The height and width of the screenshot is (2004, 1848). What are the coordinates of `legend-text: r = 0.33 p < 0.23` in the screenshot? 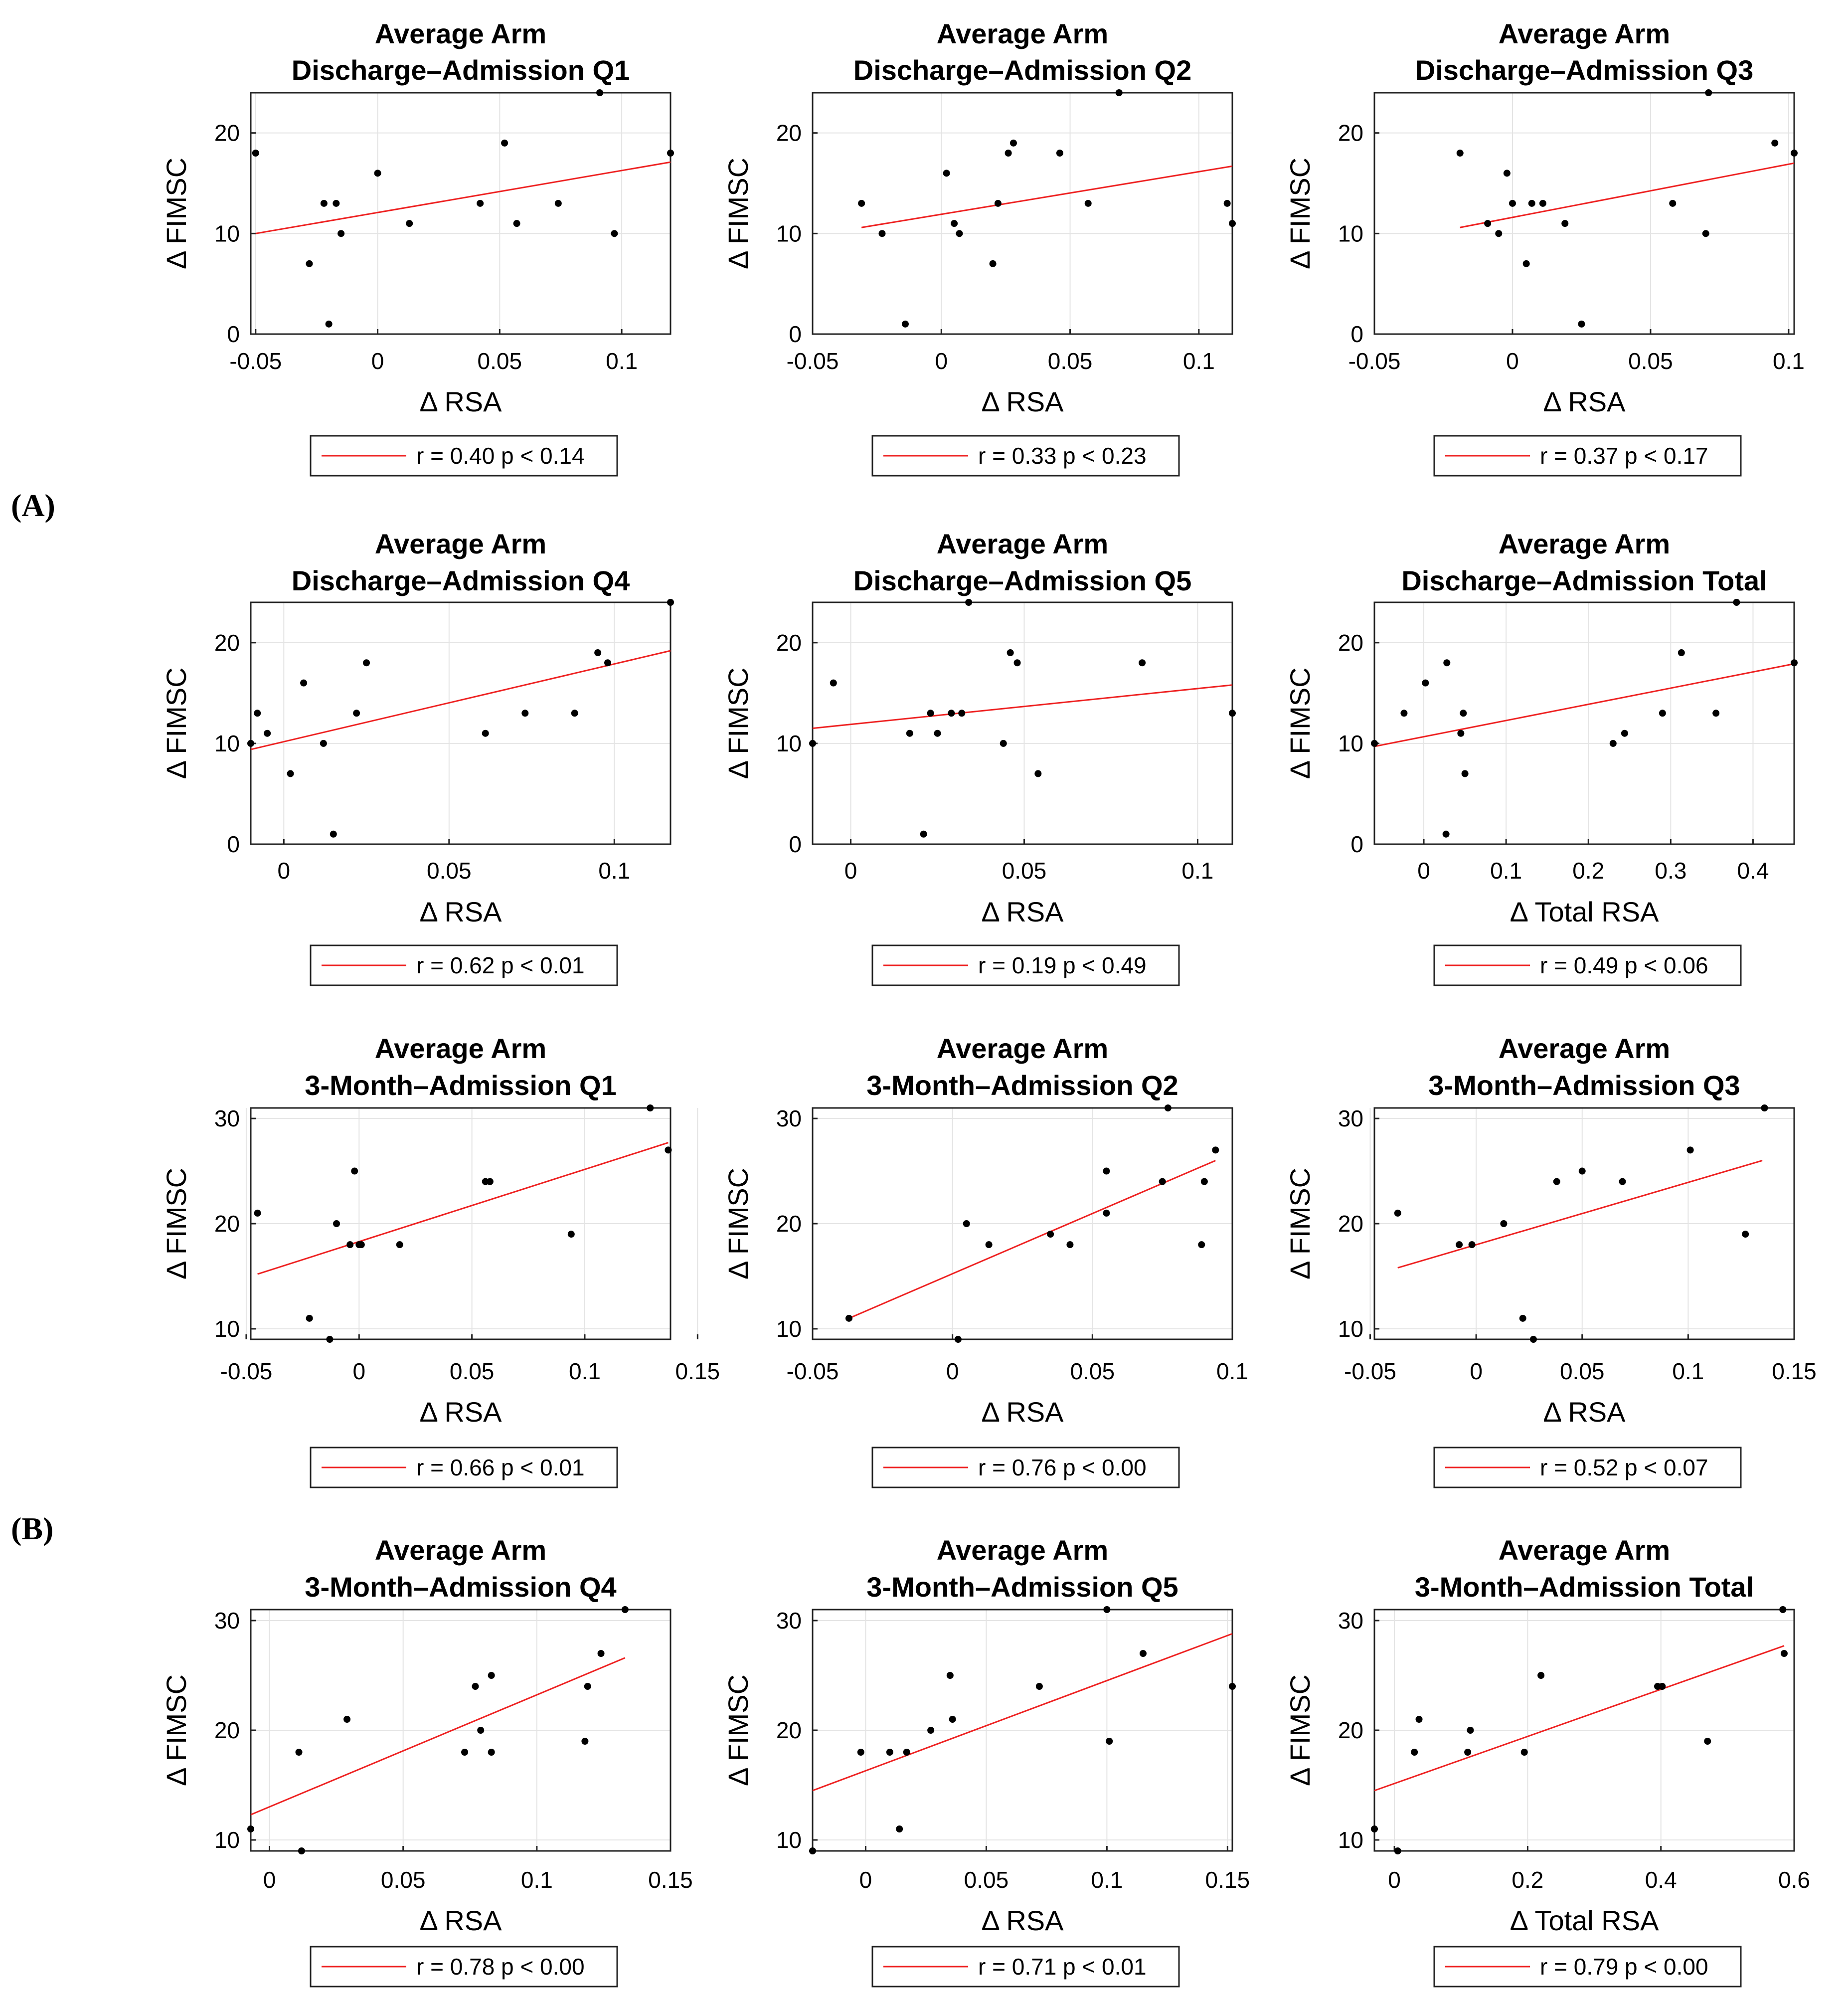 It's located at (1062, 456).